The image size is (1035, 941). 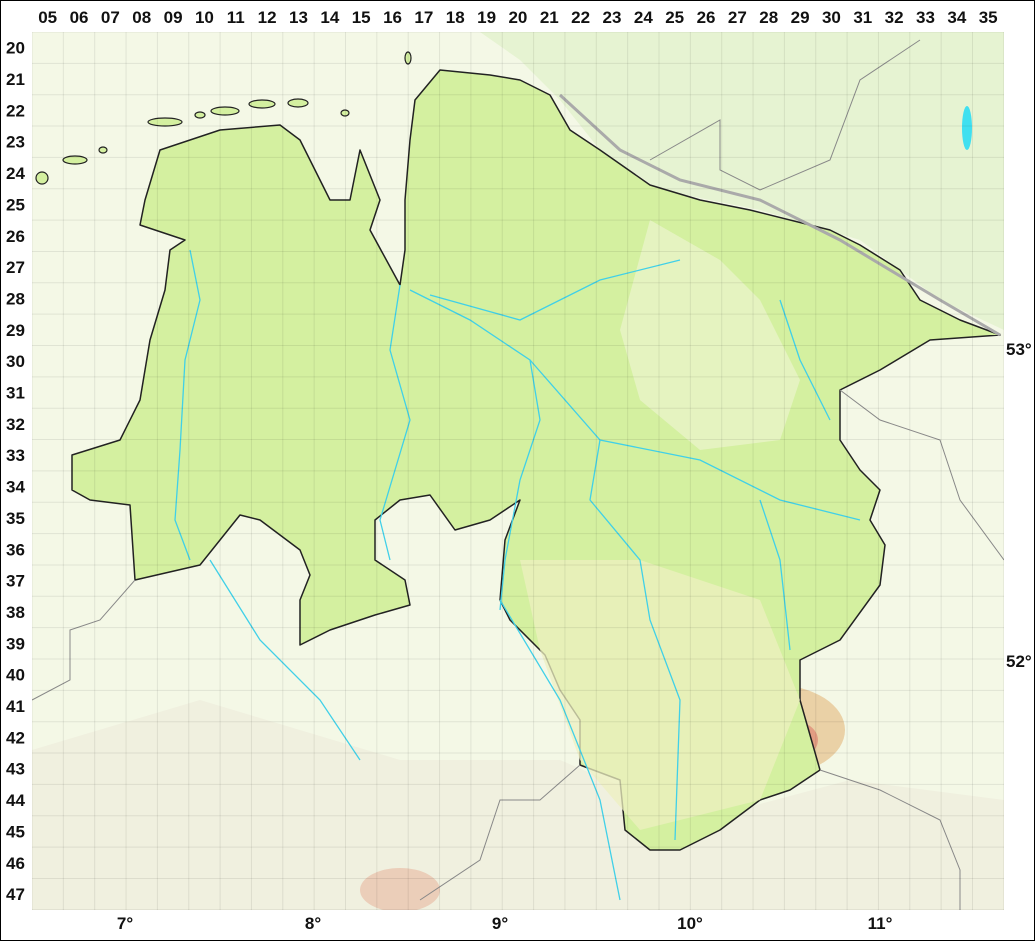 What do you see at coordinates (500, 832) in the screenshot?
I see `border-south` at bounding box center [500, 832].